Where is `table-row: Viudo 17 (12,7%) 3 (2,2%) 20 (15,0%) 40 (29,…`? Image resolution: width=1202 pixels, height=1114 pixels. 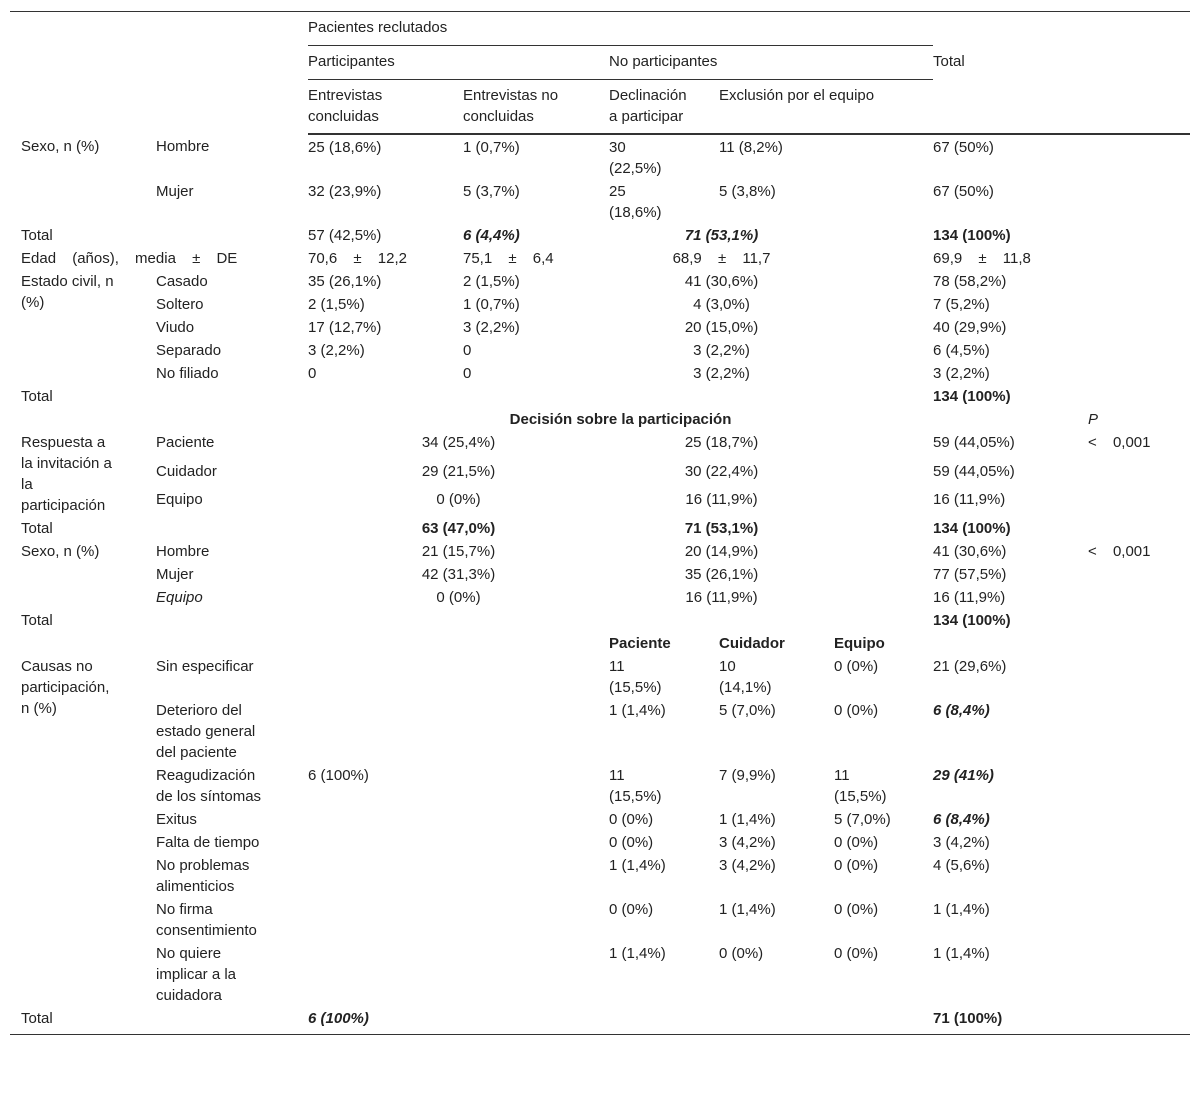
table-row: Viudo 17 (12,7%) 3 (2,2%) 20 (15,0%) 40 (29,… is located at coordinates (600, 327).